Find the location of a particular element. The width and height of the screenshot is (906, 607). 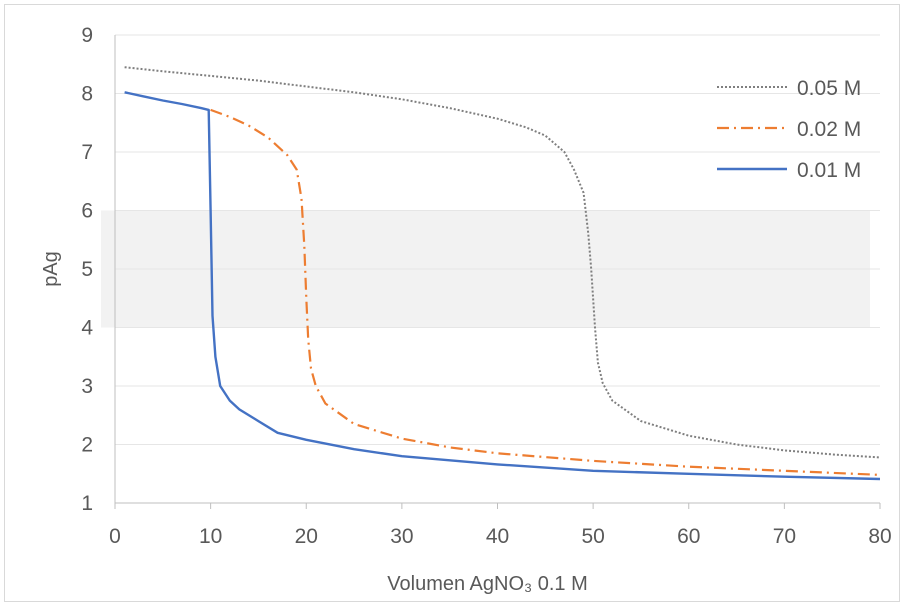

x-tick-label: 60 is located at coordinates (688, 536).